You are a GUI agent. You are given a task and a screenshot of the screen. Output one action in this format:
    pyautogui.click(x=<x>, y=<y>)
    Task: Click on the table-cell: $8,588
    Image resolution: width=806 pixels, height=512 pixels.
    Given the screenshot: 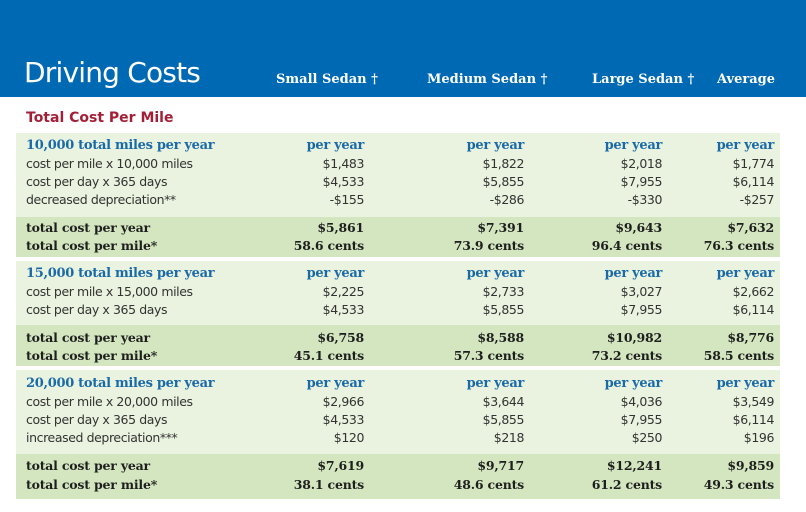 What is the action you would take?
    pyautogui.click(x=500, y=337)
    